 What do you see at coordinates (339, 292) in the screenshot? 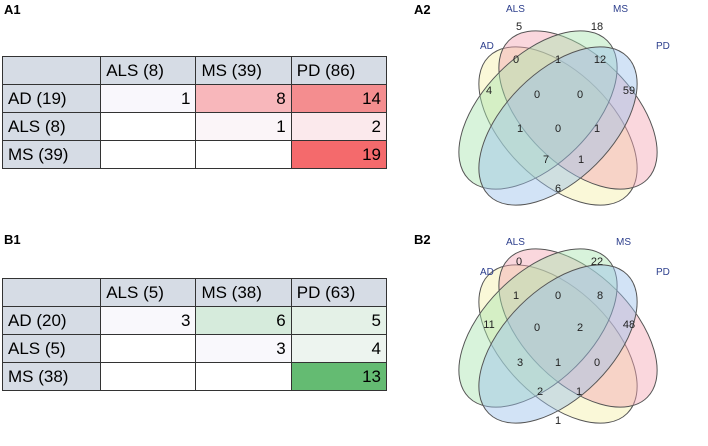
I see `column-header: PD (63)` at bounding box center [339, 292].